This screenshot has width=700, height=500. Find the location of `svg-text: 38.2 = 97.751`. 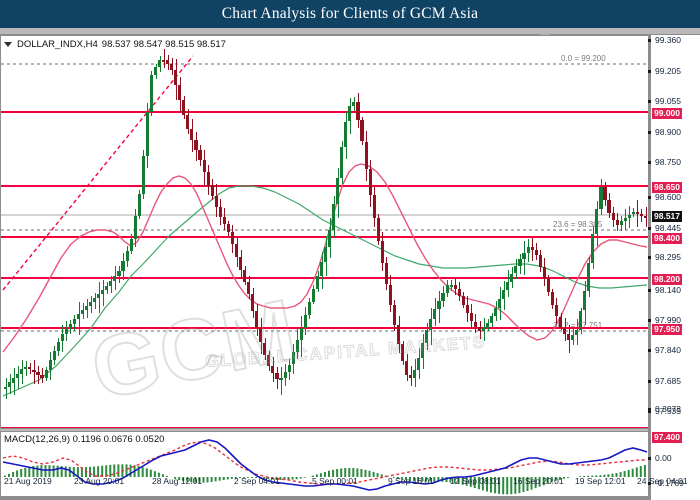

svg-text: 38.2 = 97.751 is located at coordinates (578, 325).